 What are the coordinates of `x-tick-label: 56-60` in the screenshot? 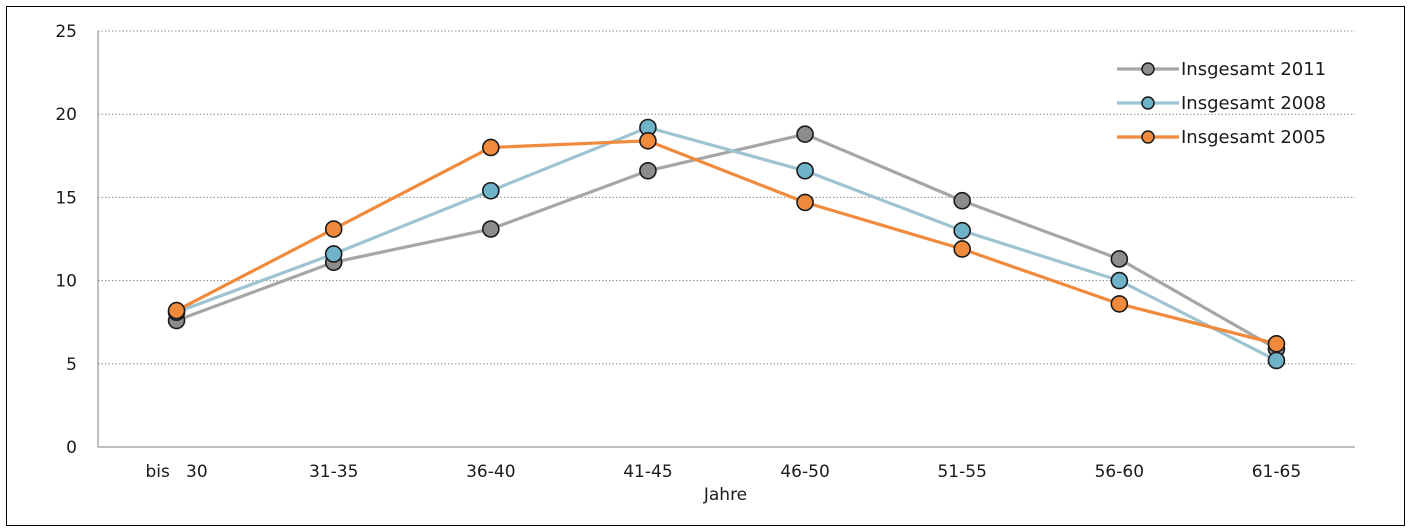 It's located at (1119, 472).